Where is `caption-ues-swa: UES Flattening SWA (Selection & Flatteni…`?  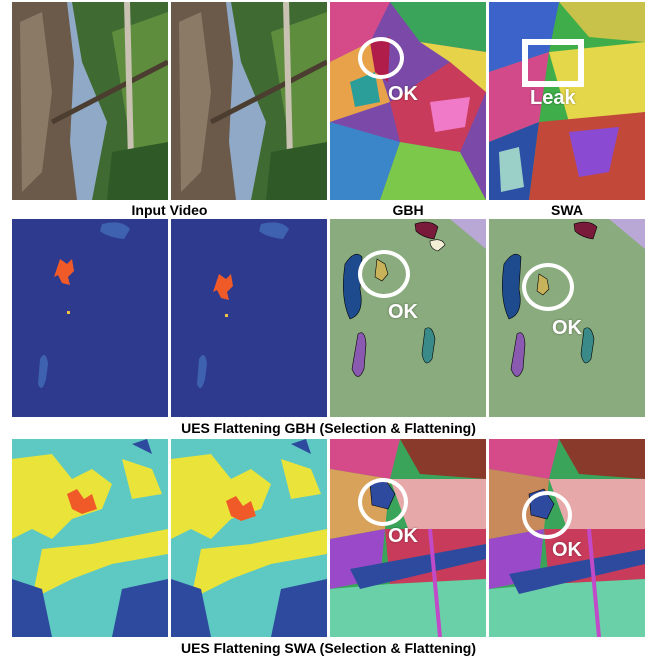 caption-ues-swa: UES Flattening SWA (Selection & Flatteni… is located at coordinates (328, 648).